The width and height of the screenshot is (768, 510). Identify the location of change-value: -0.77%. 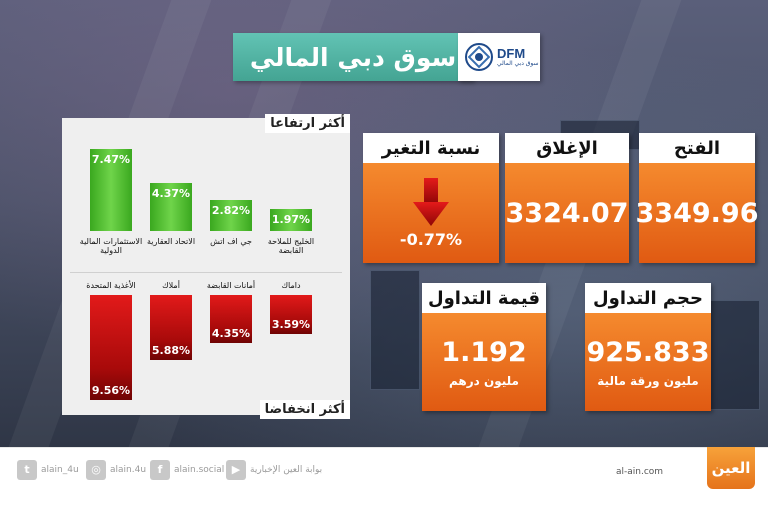
(431, 239).